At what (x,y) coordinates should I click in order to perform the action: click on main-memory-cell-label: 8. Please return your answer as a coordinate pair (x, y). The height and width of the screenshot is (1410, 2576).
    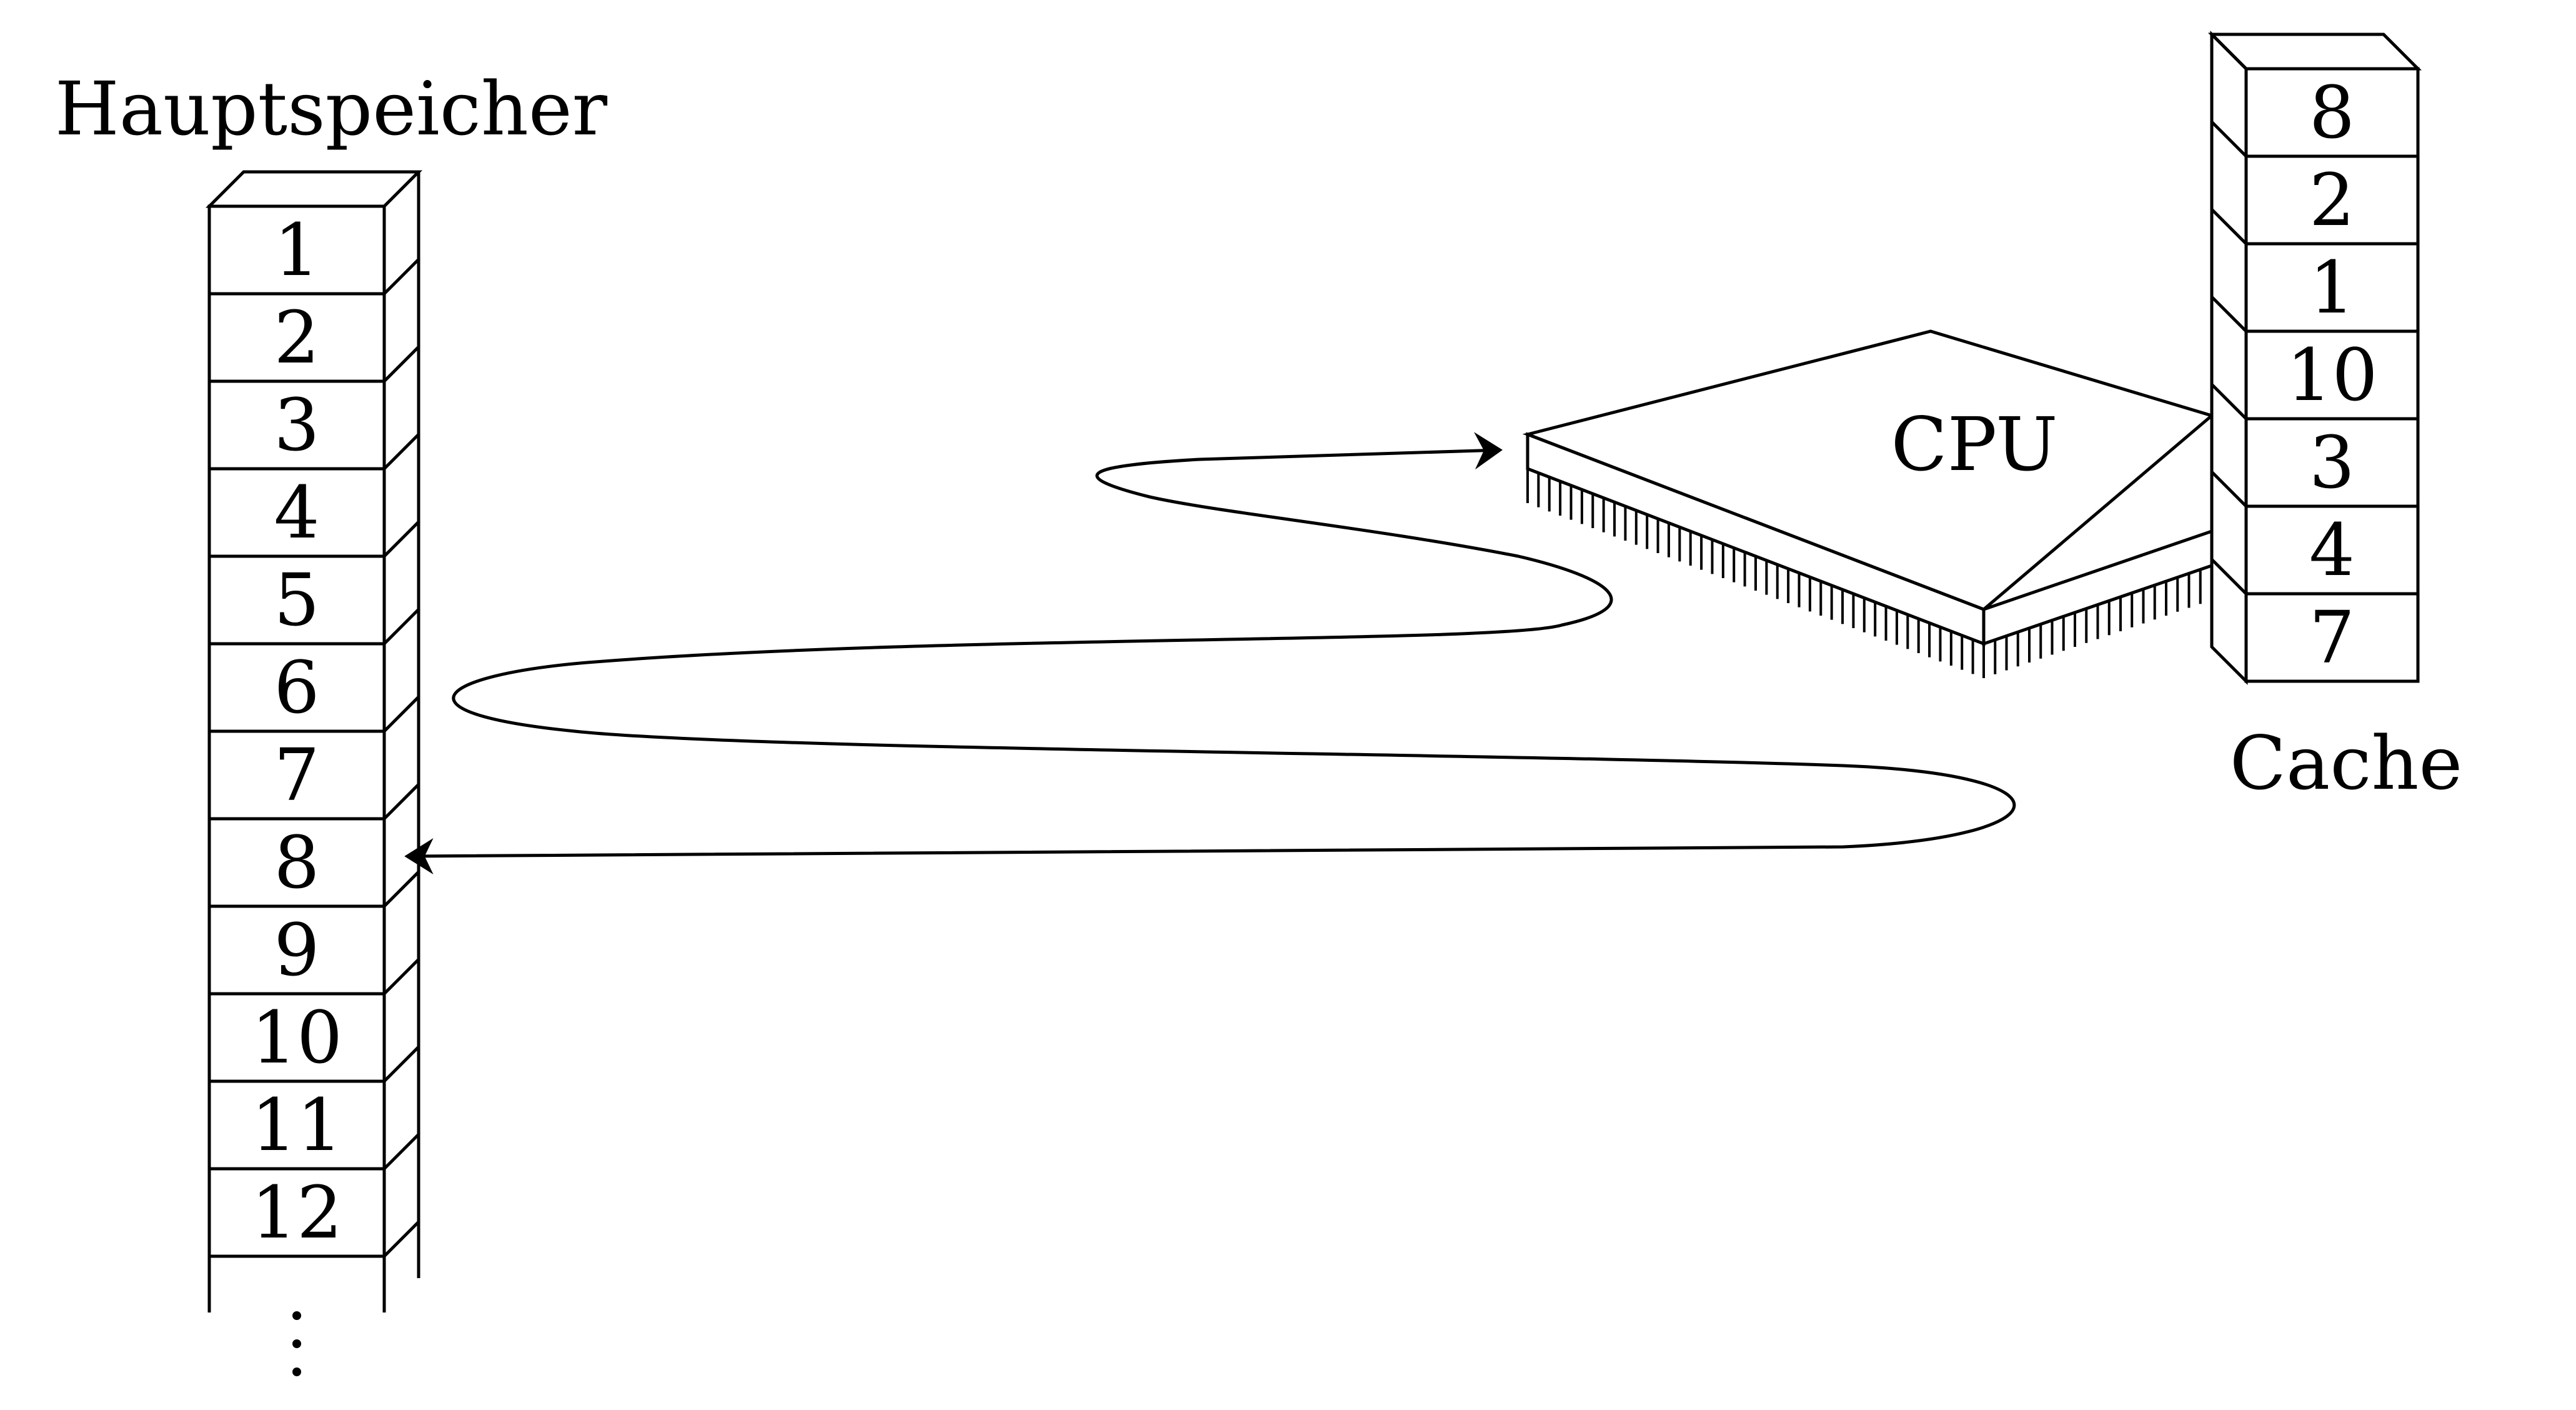
    Looking at the image, I should click on (297, 863).